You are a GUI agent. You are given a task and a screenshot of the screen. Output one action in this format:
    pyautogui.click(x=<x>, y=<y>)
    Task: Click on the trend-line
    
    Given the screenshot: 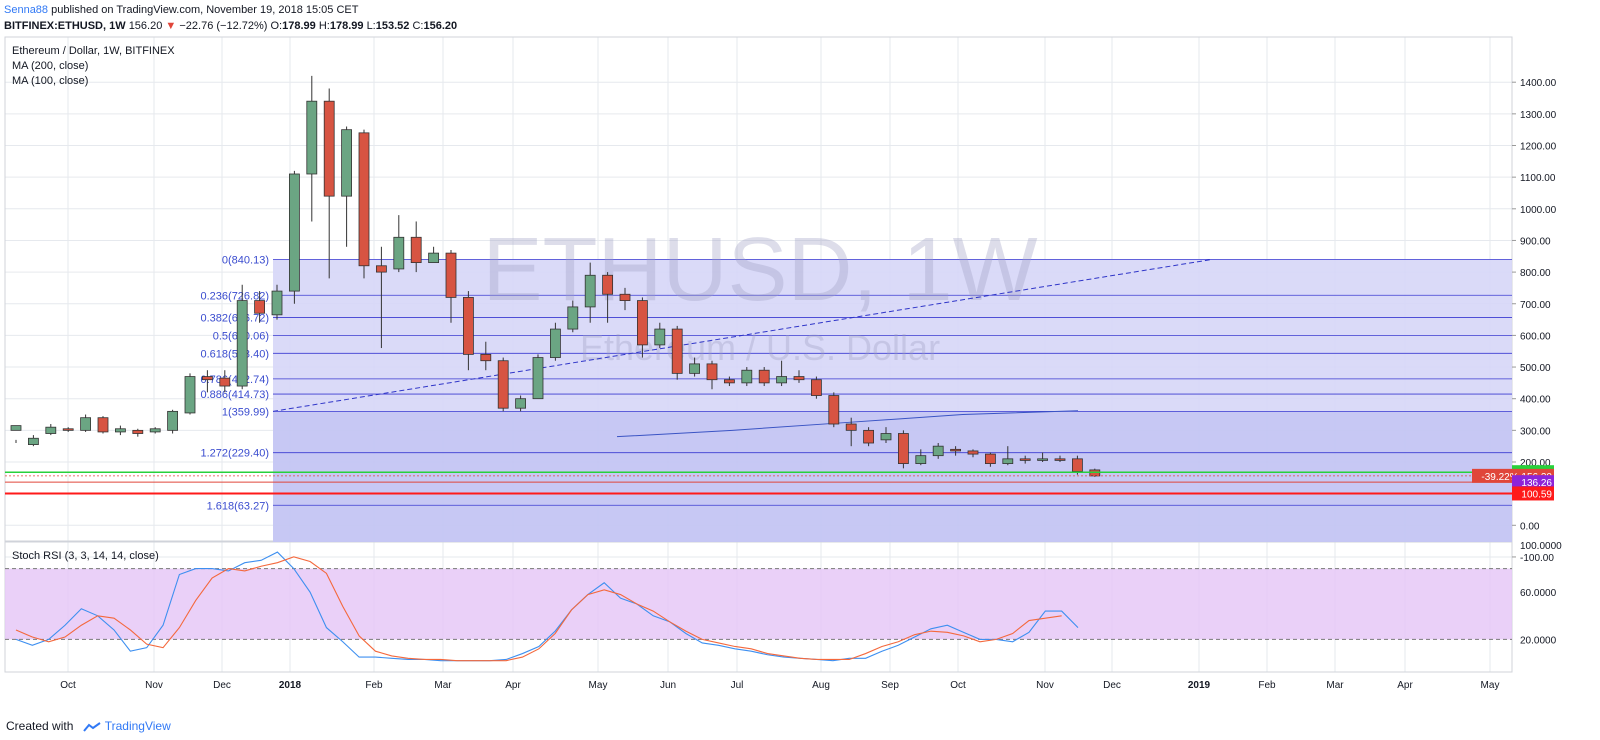 What is the action you would take?
    pyautogui.click(x=742, y=335)
    